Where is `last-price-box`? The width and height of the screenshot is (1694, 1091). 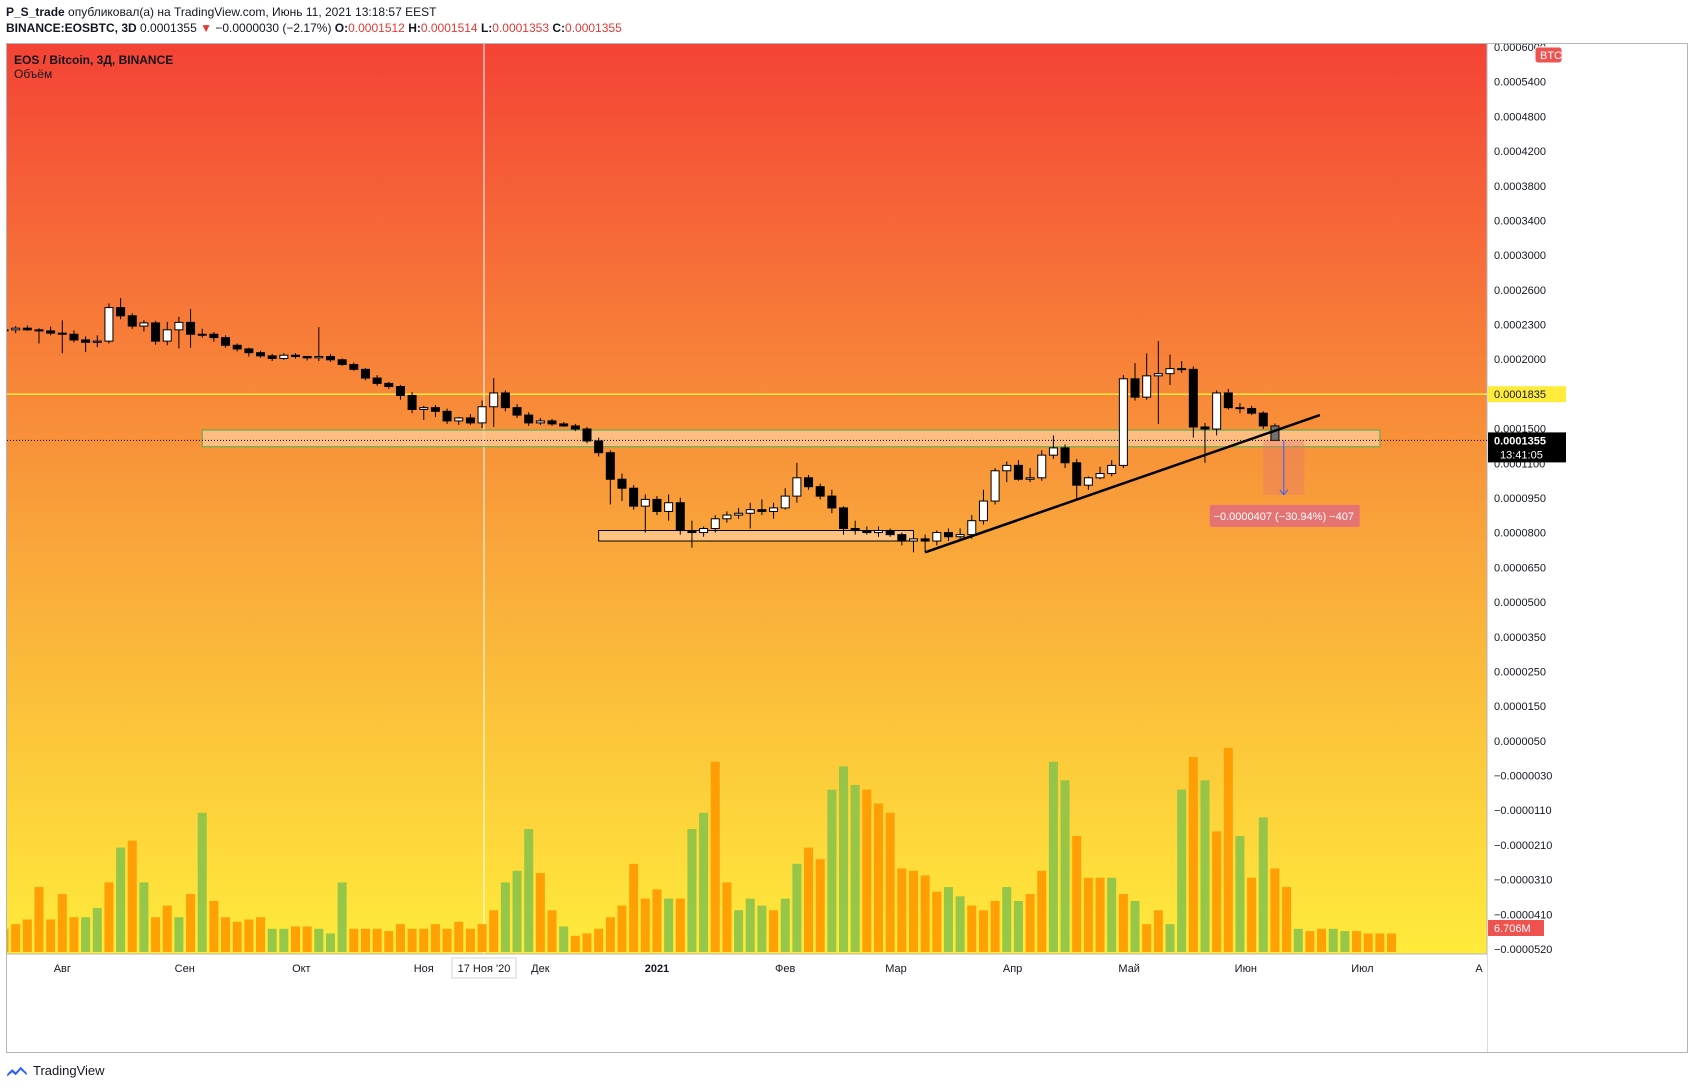 last-price-box is located at coordinates (1527, 447).